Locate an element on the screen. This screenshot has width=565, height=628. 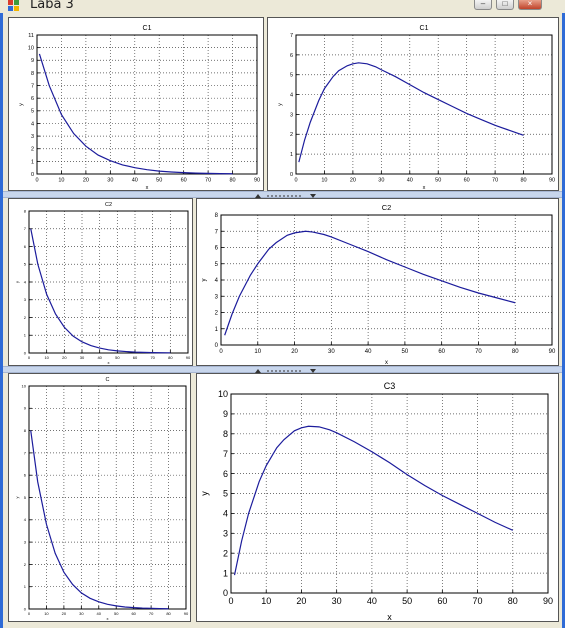
y-tick-label: 1 is located at coordinates (25, 335).